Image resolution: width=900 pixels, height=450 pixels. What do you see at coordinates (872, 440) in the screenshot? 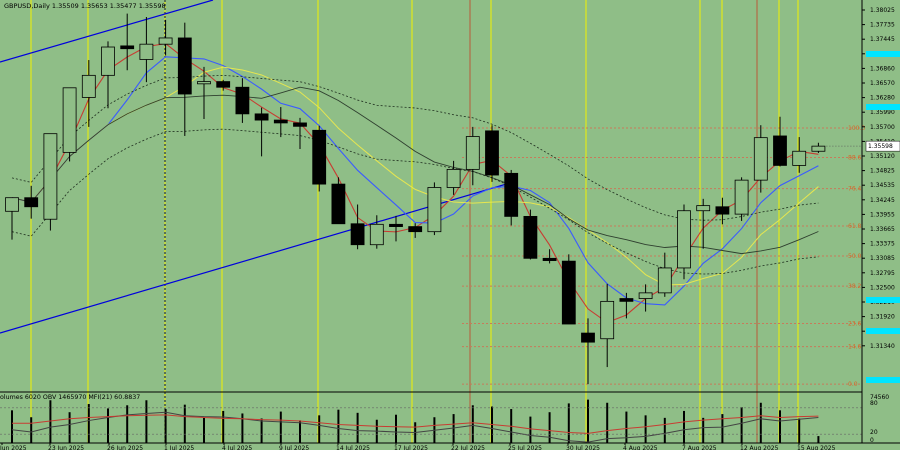
I see `indicator-tick-label: 0` at bounding box center [872, 440].